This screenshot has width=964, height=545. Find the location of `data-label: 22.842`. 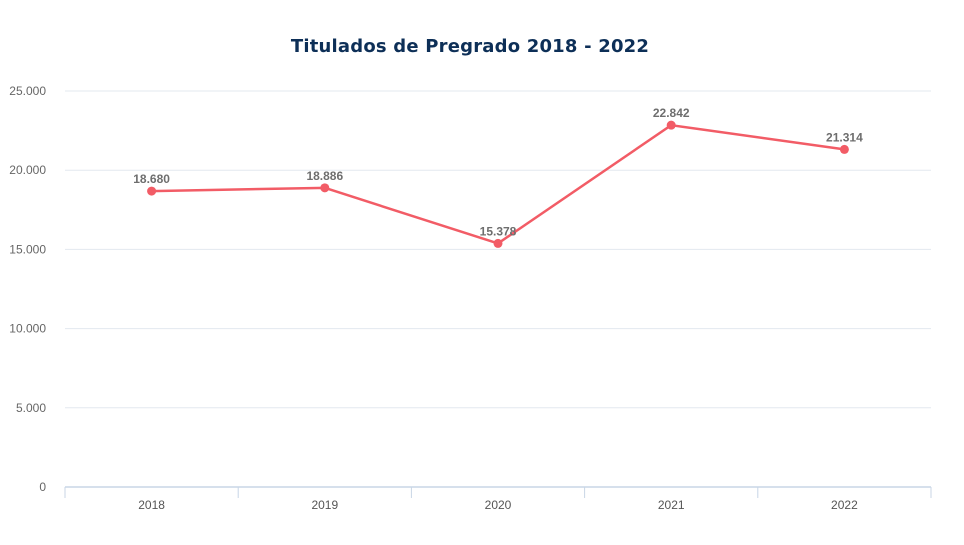

data-label: 22.842 is located at coordinates (671, 113).